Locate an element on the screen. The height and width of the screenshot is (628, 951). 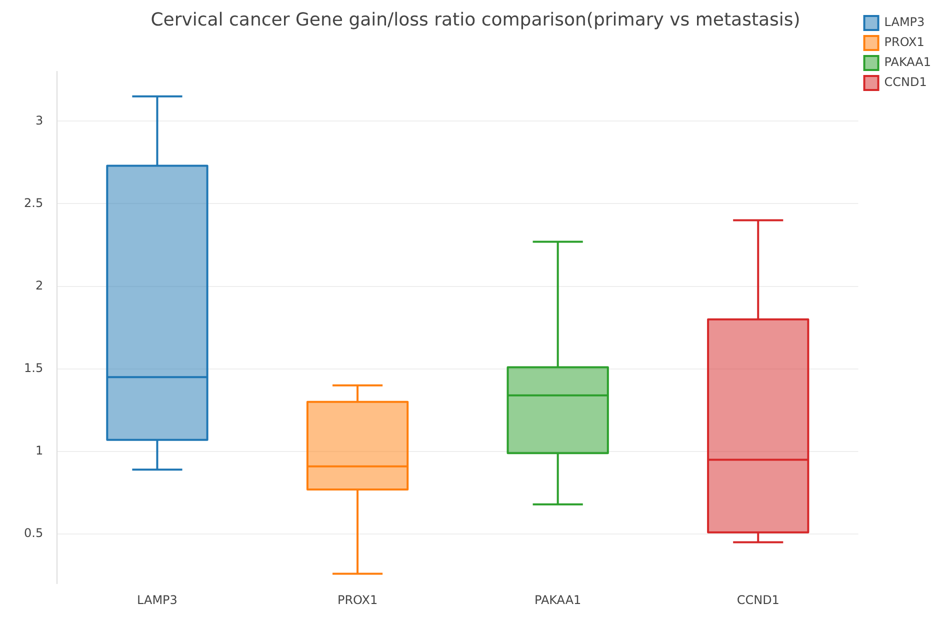
y-tick-label: 3 is located at coordinates (39, 120).